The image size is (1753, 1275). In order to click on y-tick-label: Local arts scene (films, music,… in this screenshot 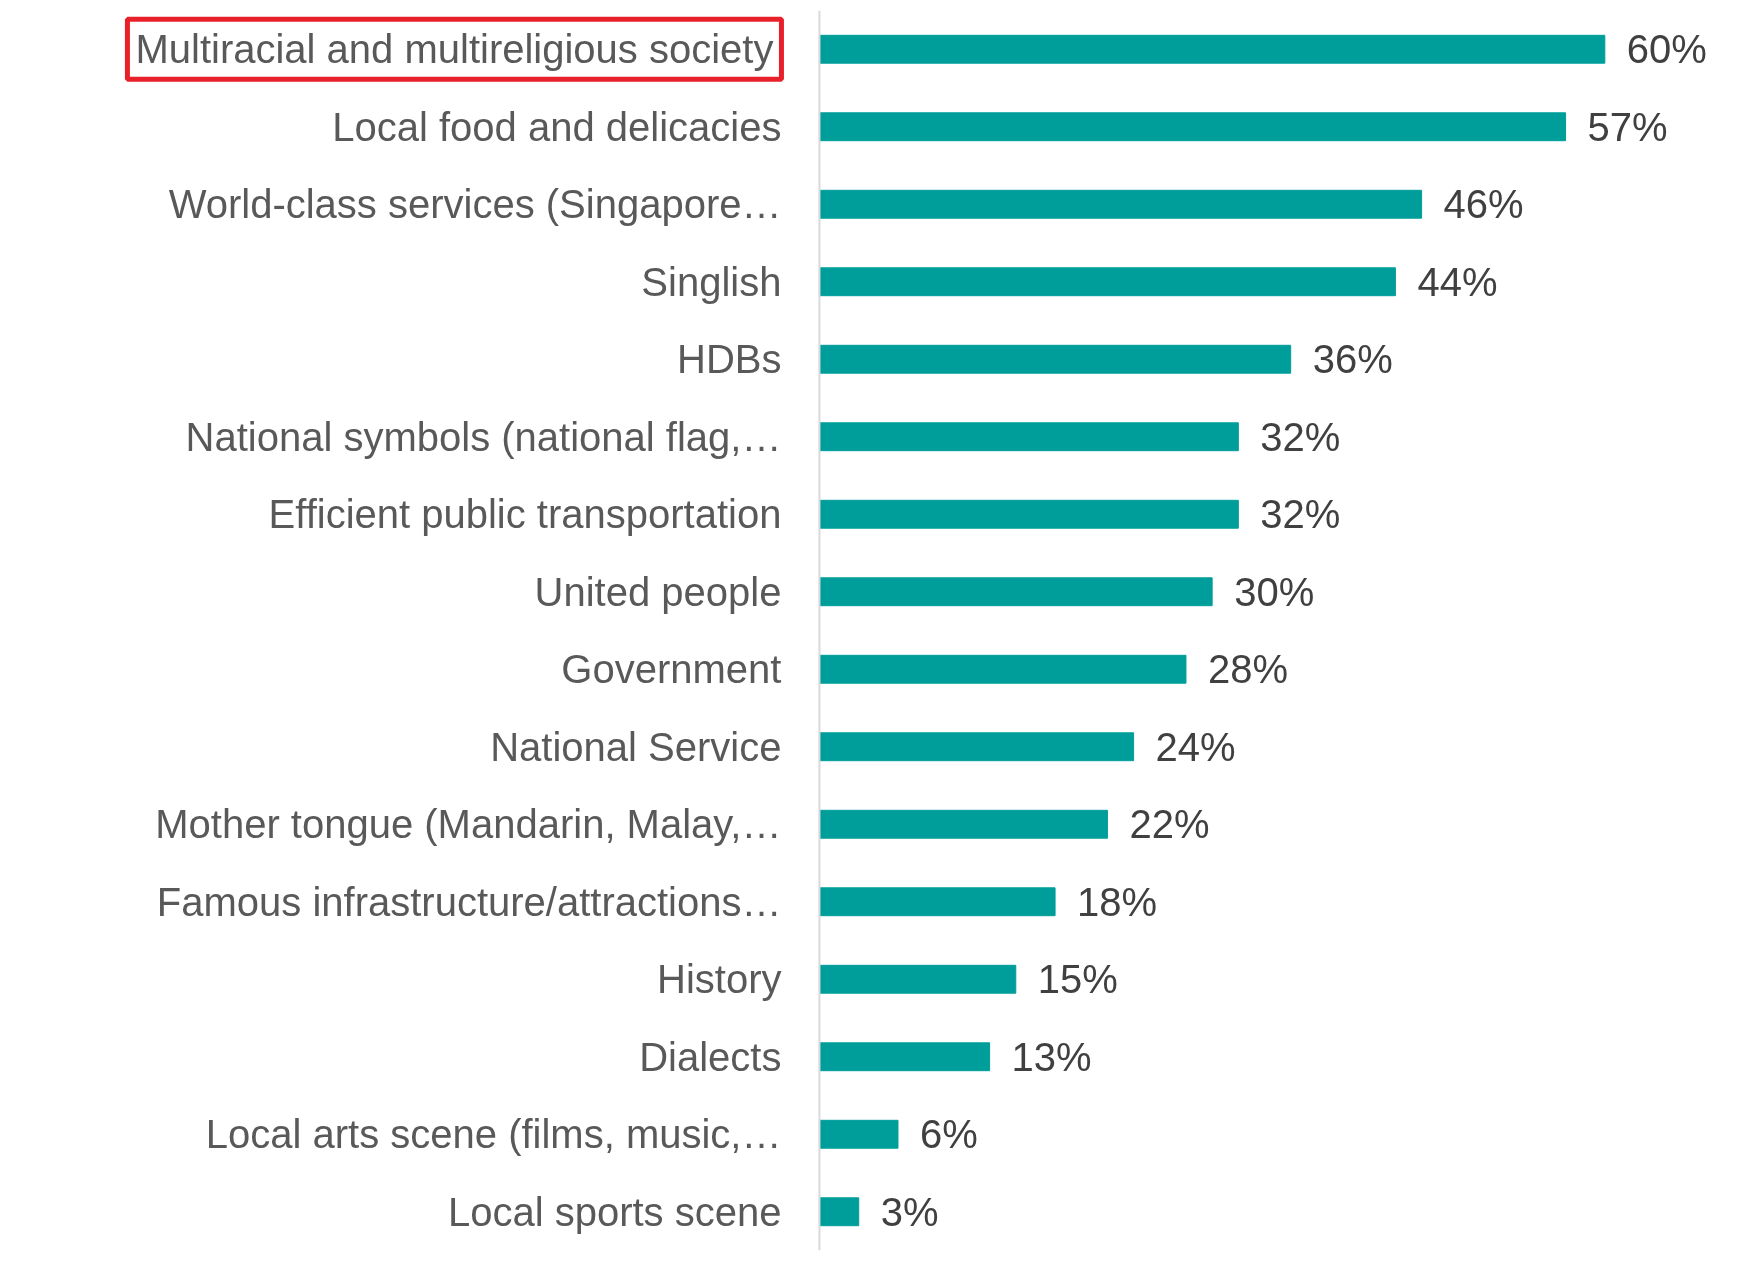, I will do `click(493, 1134)`.